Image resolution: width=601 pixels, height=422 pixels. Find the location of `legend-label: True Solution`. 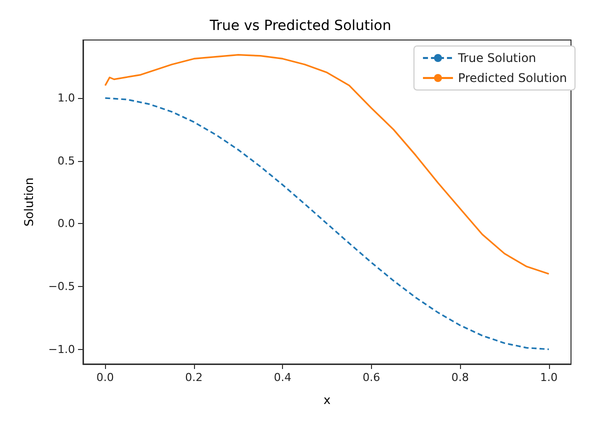

legend-label: True Solution is located at coordinates (496, 58).